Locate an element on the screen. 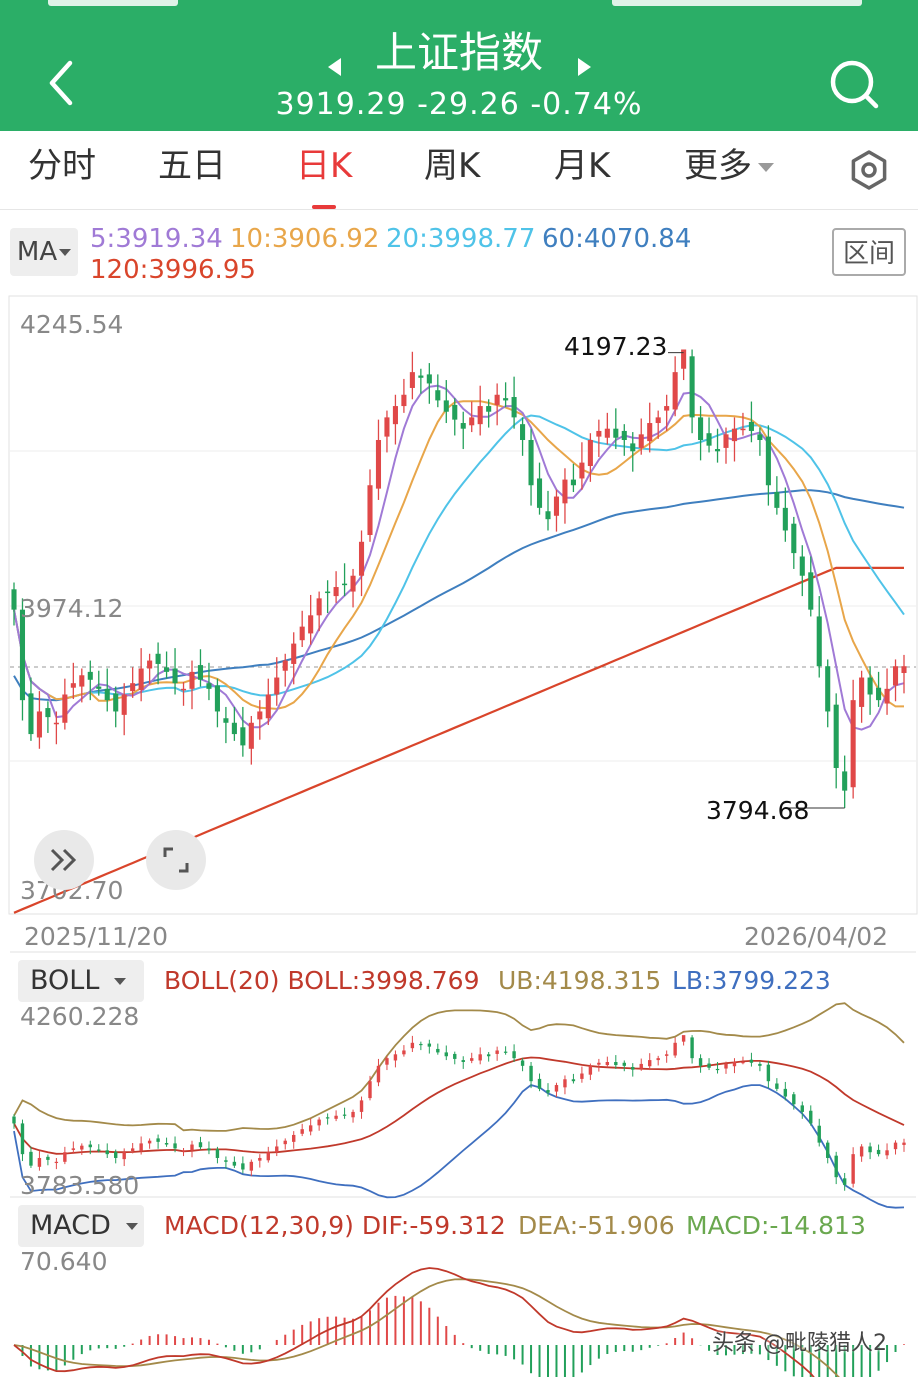  boll-ub-line is located at coordinates (459, 1067).